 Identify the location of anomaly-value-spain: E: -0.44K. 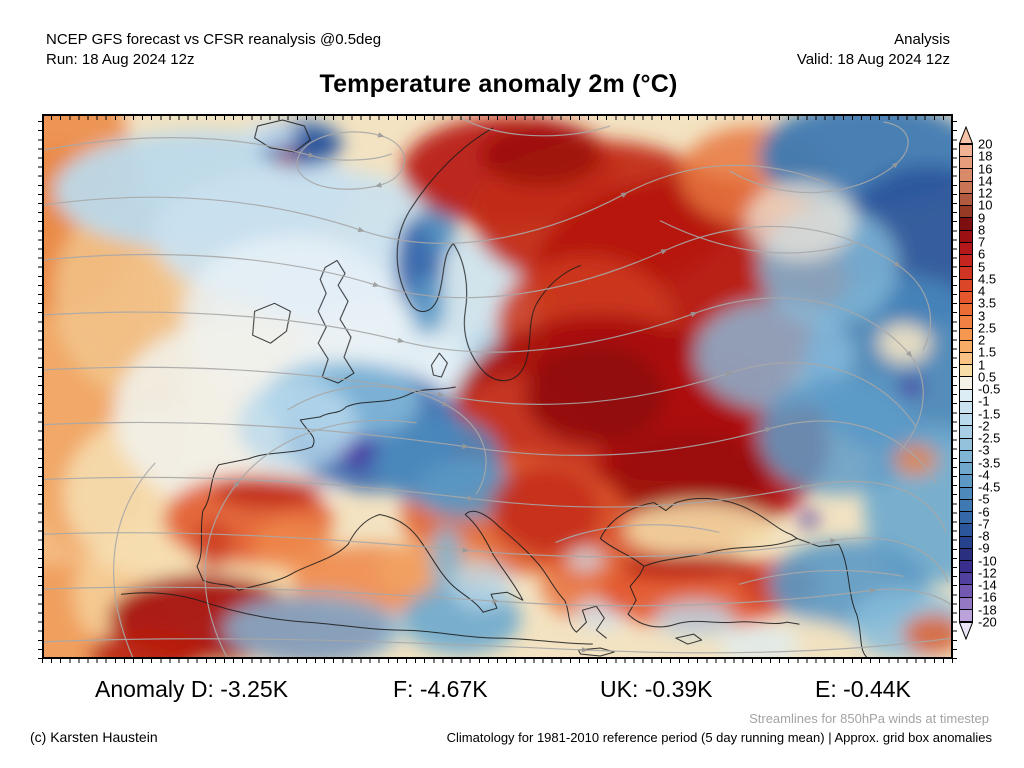
(863, 689).